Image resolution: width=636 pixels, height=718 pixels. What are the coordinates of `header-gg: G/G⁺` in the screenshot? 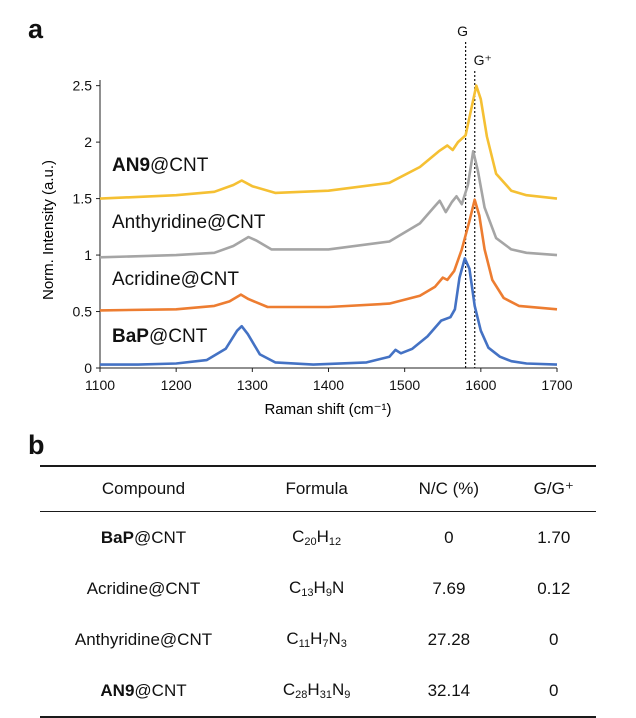 It's located at (553, 488).